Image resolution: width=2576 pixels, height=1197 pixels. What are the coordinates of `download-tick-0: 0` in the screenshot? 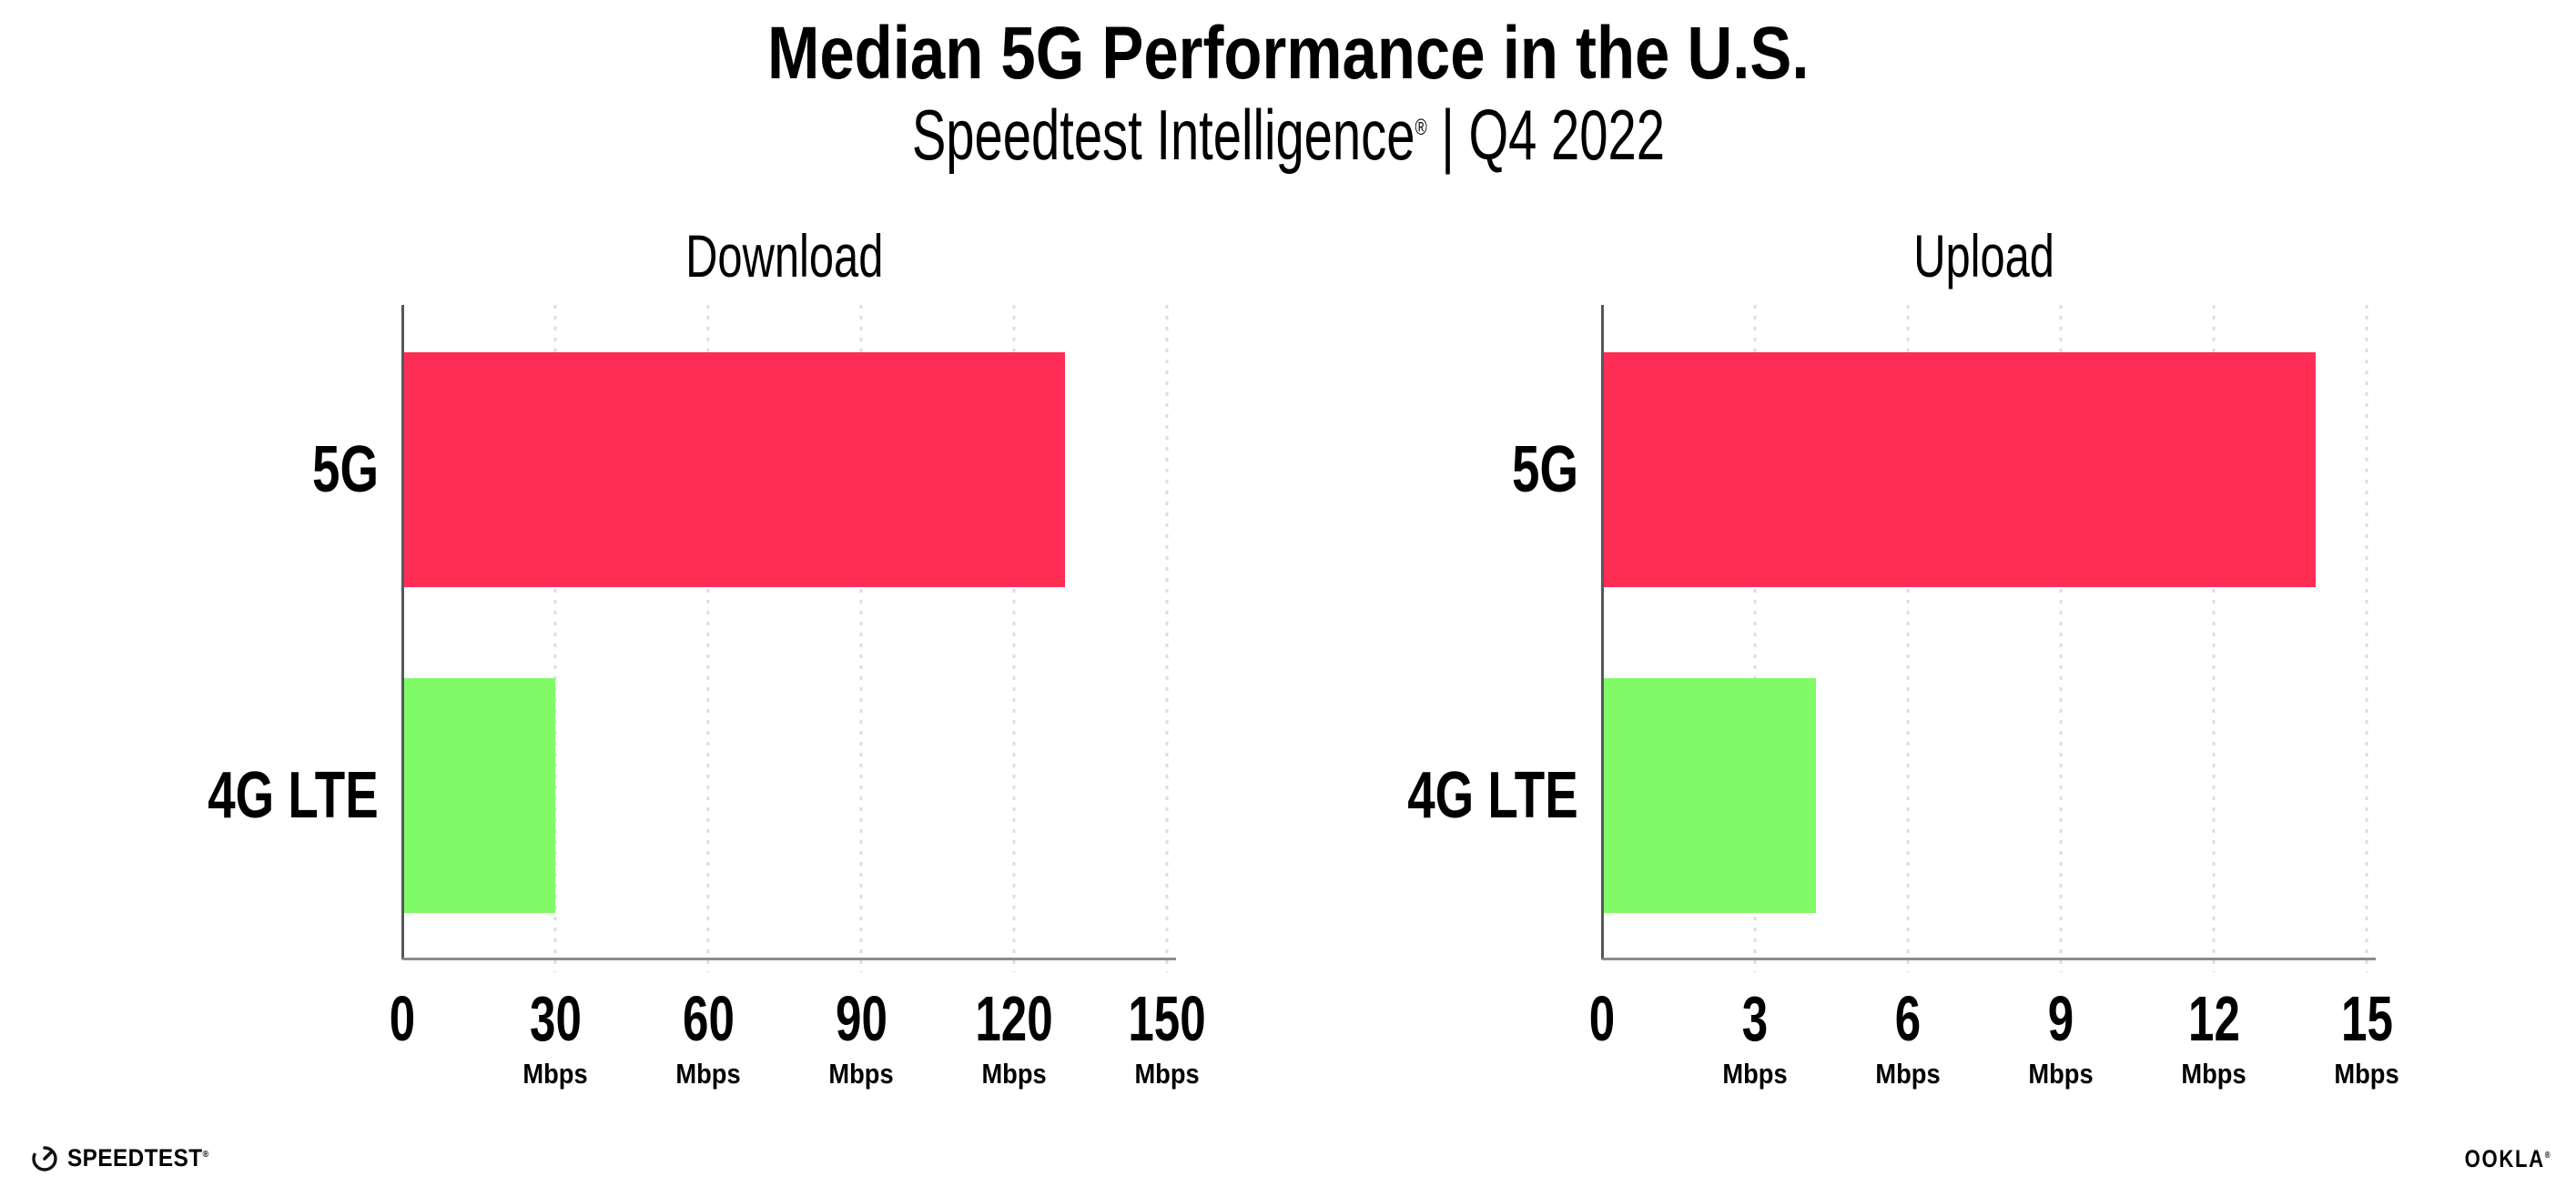 It's located at (402, 1018).